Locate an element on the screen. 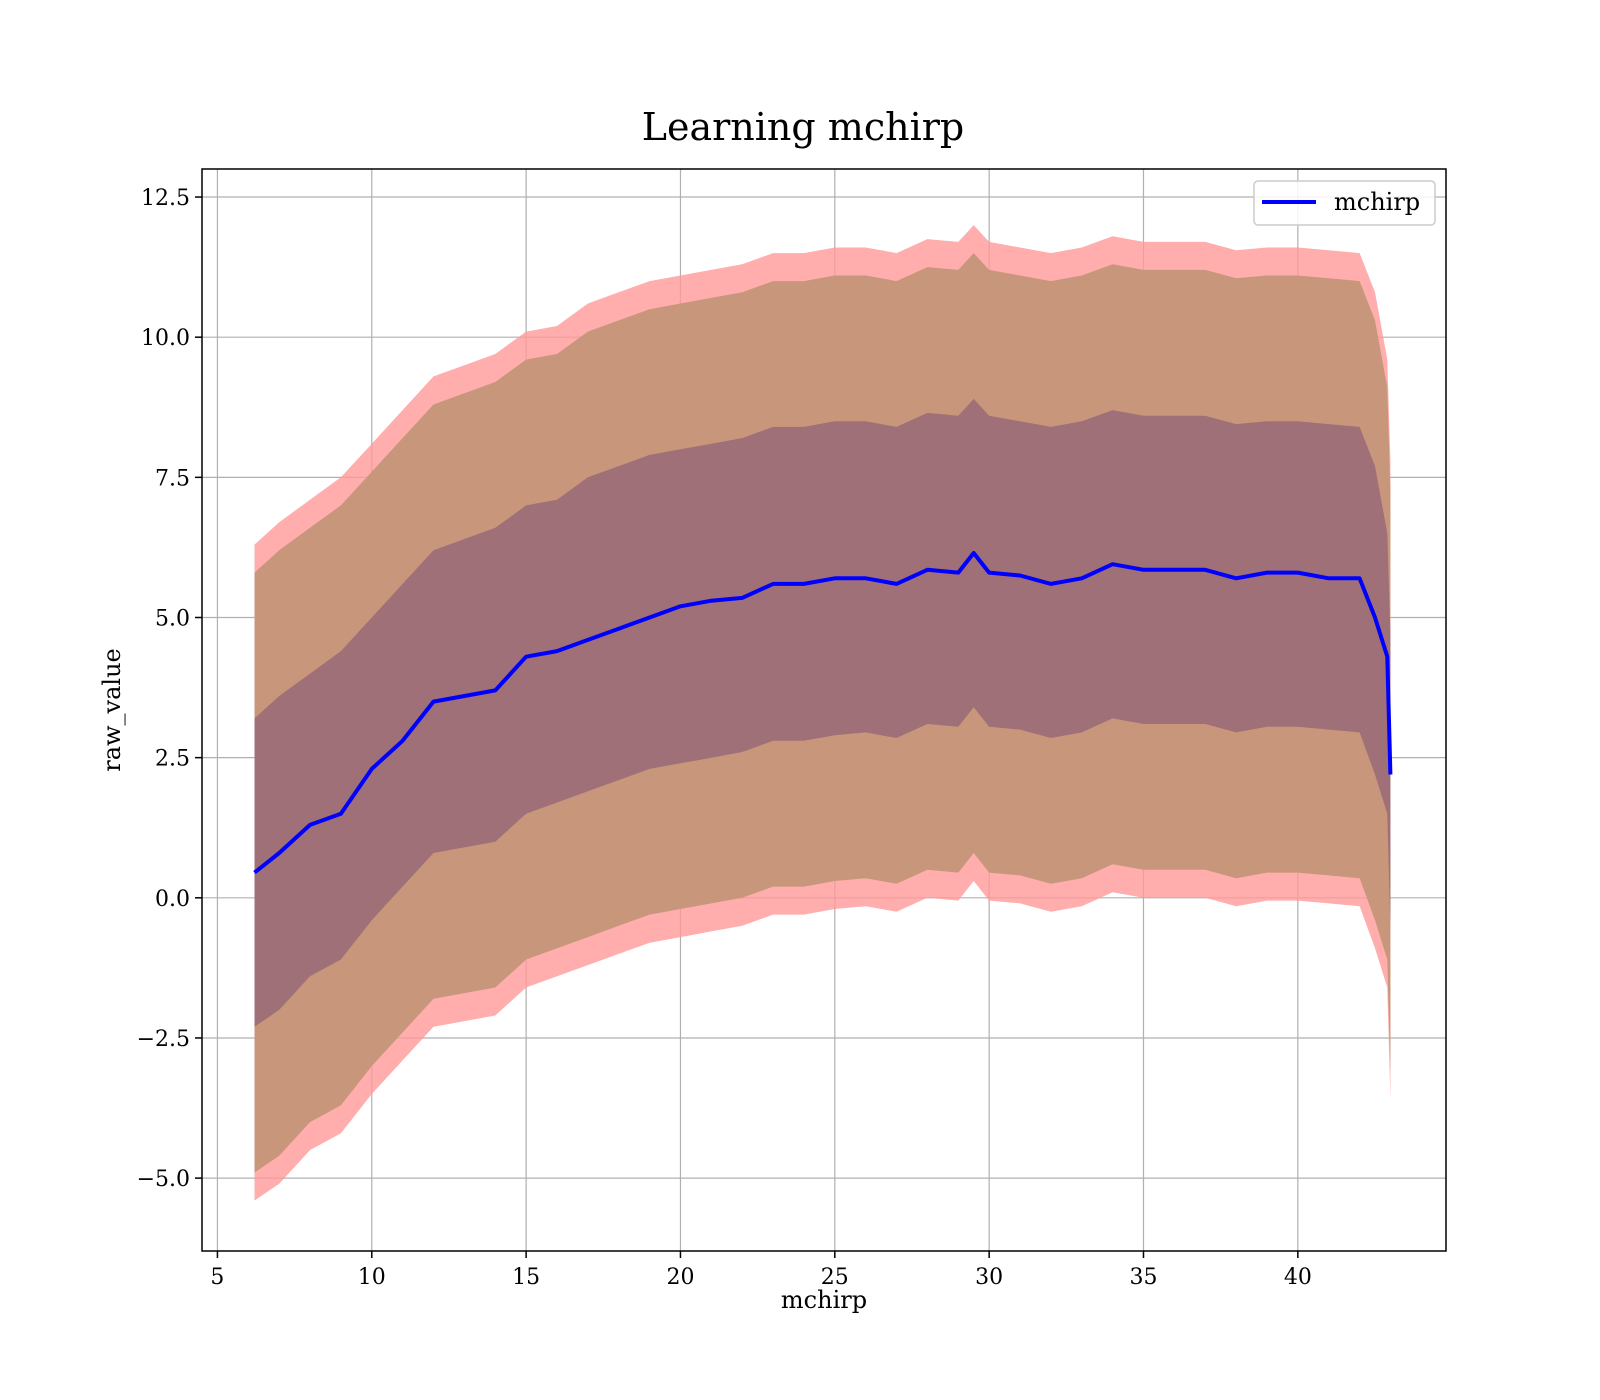 This screenshot has width=1600, height=1400. y-tick-label: 7.5 is located at coordinates (172, 478).